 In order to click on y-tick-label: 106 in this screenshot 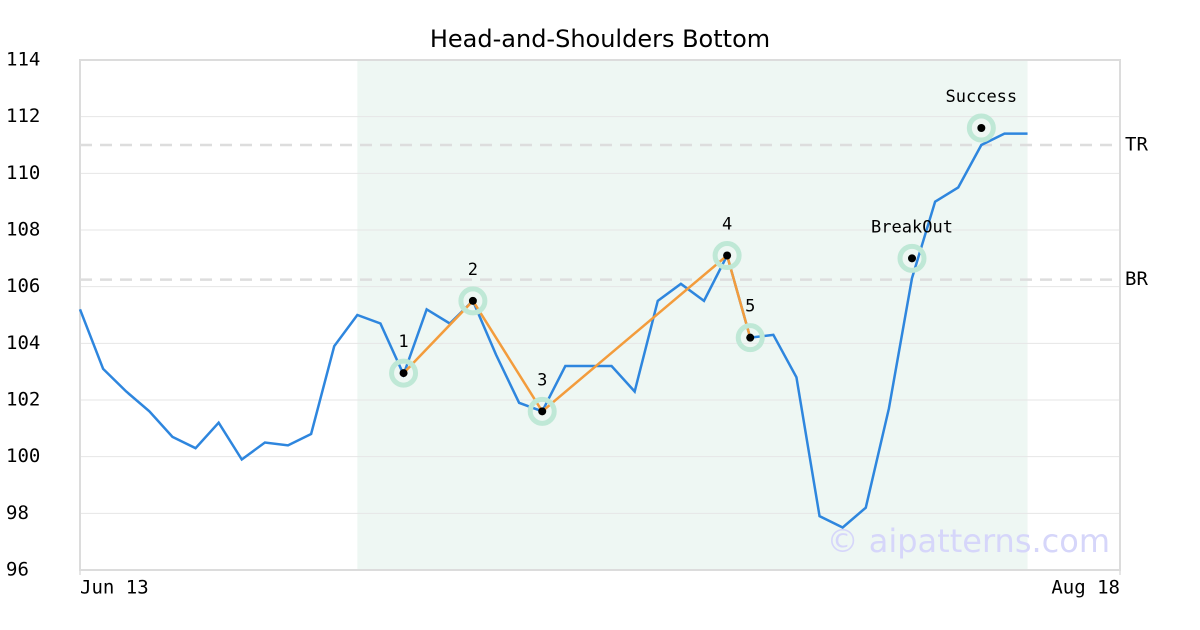, I will do `click(23, 286)`.